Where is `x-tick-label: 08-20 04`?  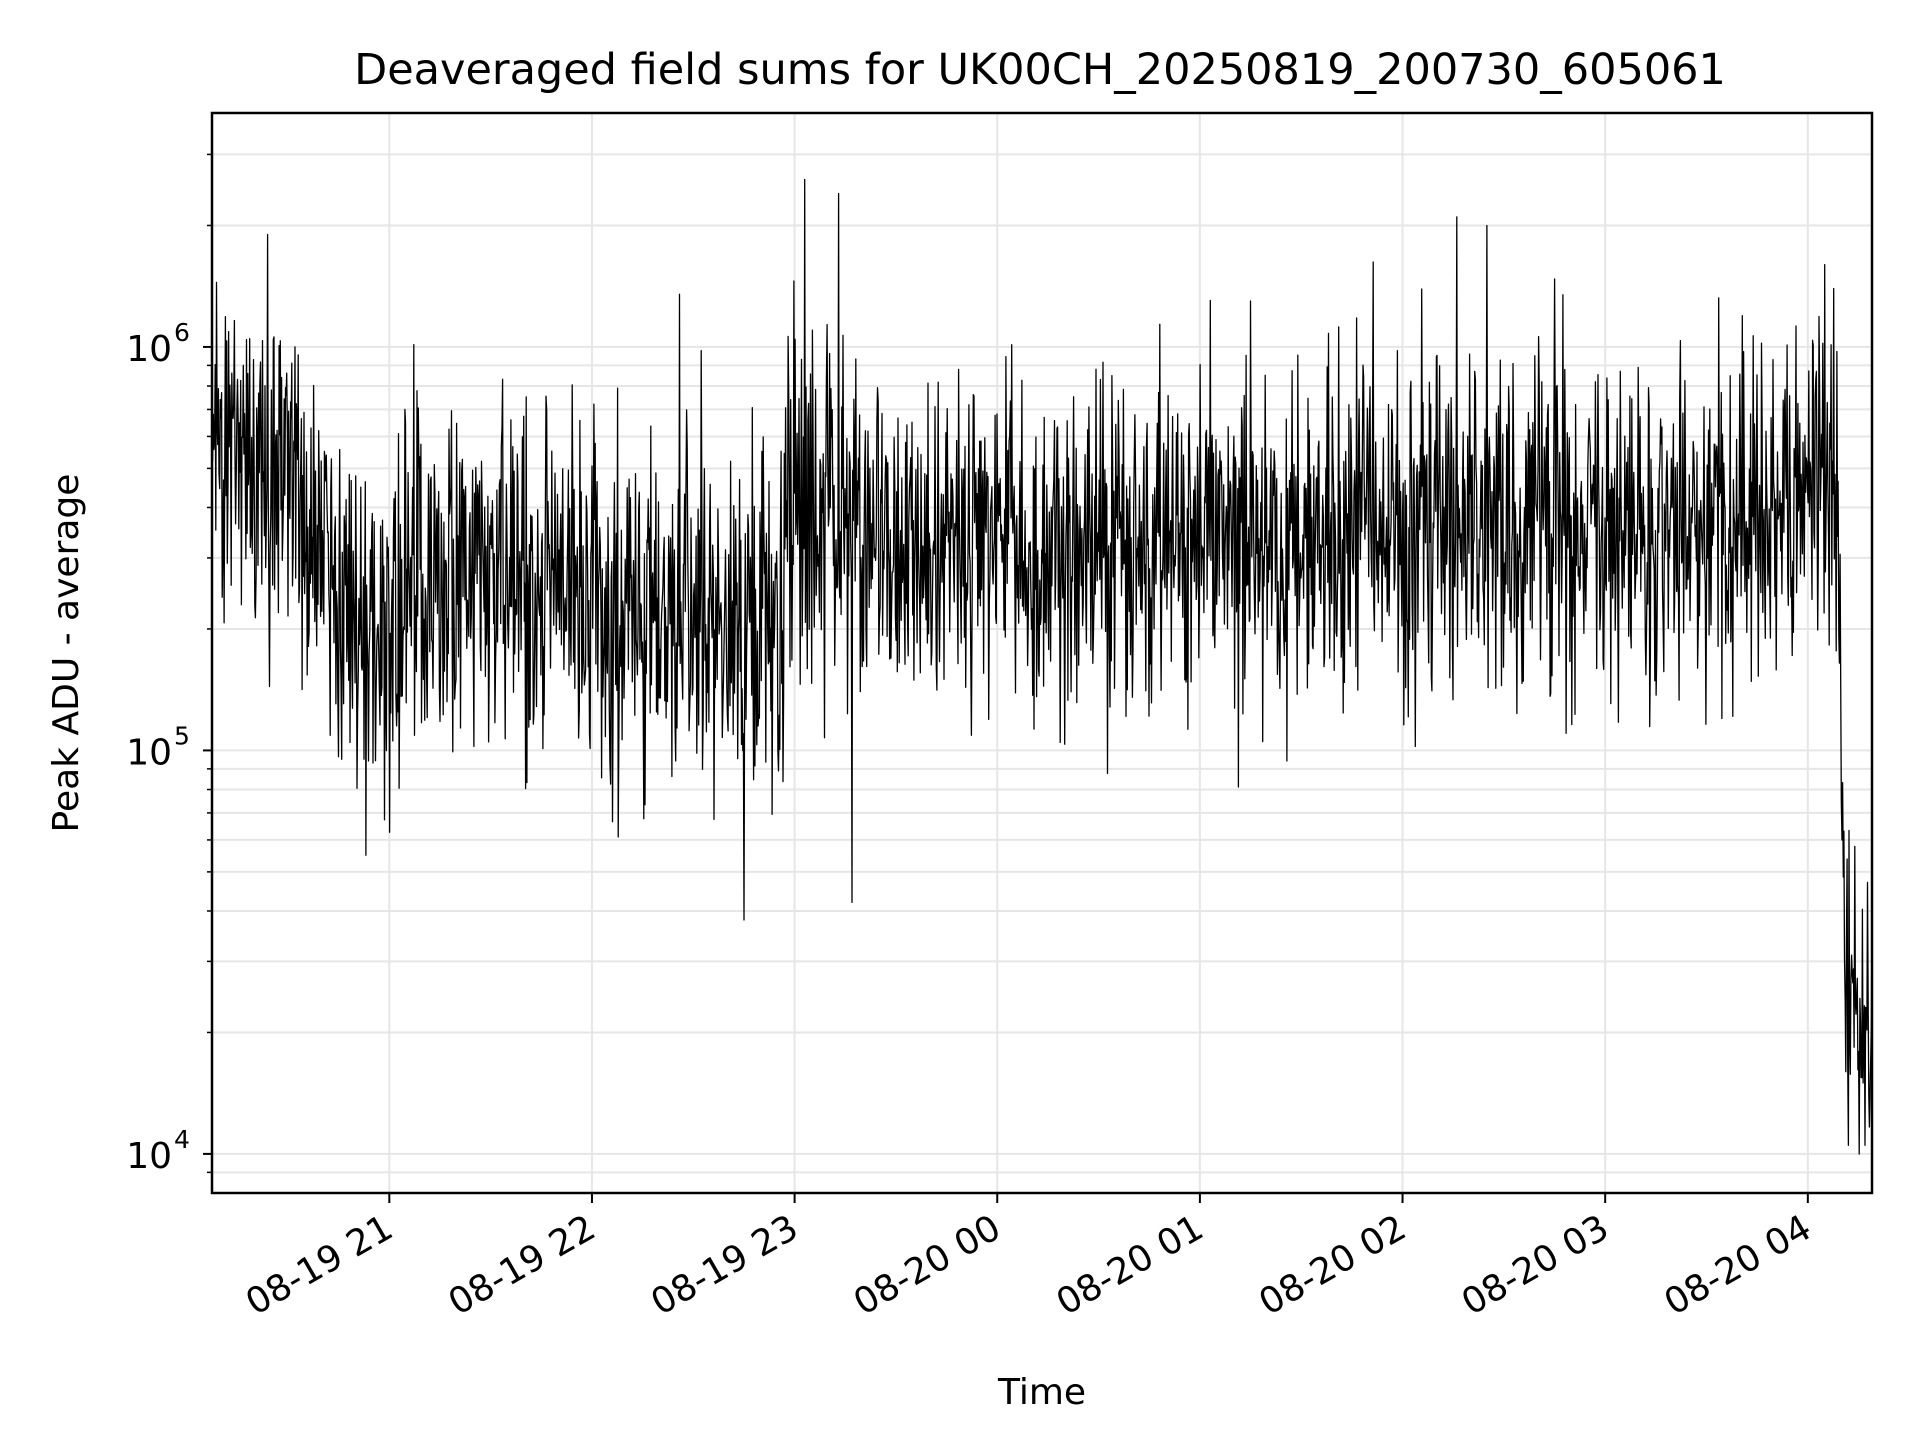 x-tick-label: 08-20 04 is located at coordinates (1738, 1265).